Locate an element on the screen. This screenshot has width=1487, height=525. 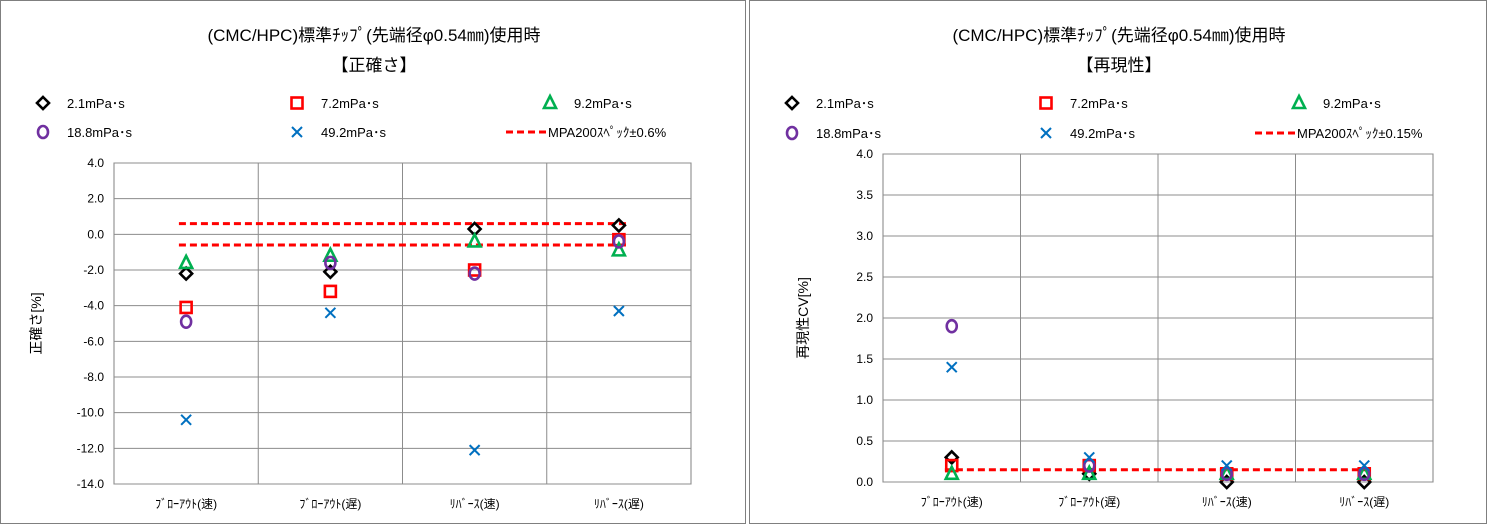
repeatability-xtick-label-2: ﾘﾊﾞｰｽ(速) is located at coordinates (1227, 502).